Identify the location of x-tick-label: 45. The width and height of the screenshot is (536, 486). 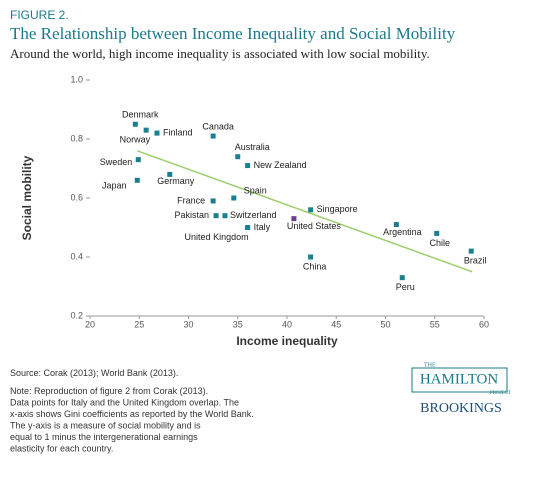
(336, 324).